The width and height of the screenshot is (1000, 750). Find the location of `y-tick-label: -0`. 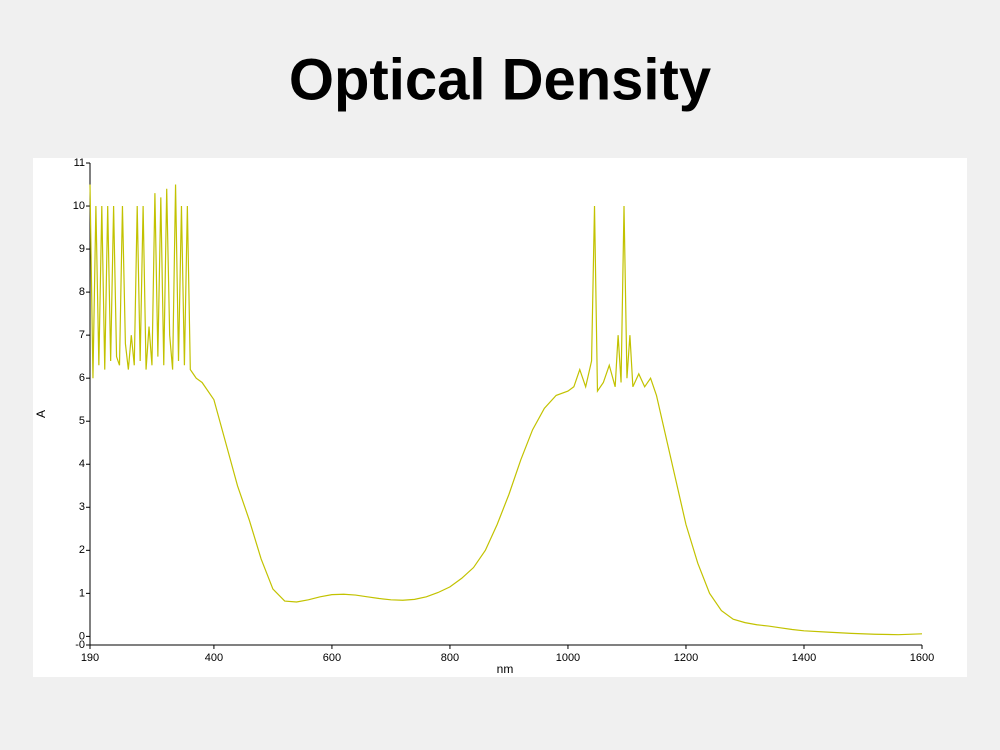

y-tick-label: -0 is located at coordinates (80, 645).